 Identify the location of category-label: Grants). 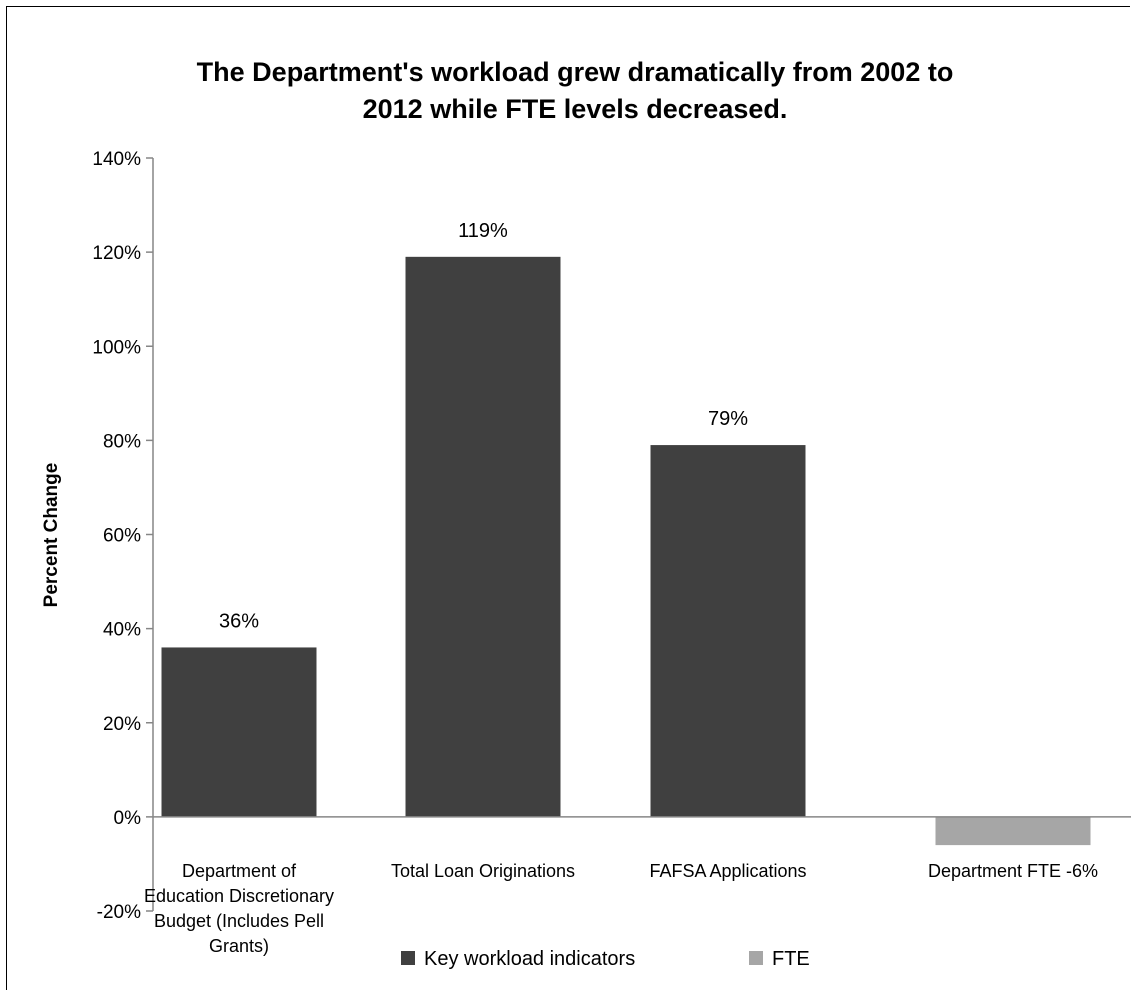
(239, 946).